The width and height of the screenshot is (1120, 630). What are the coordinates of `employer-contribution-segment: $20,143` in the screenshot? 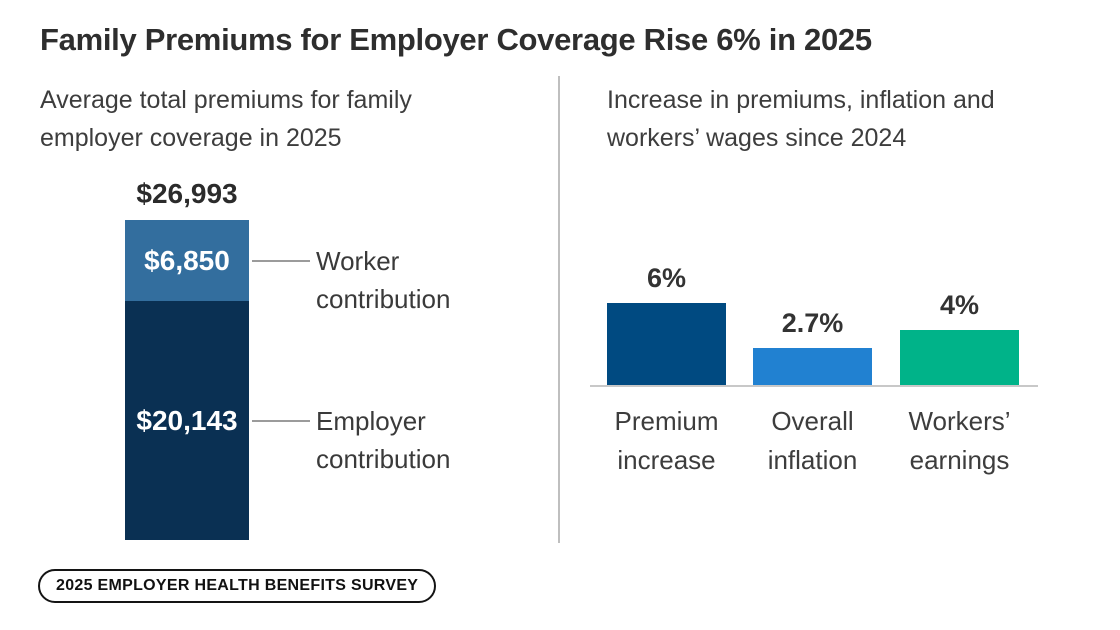 It's located at (187, 420).